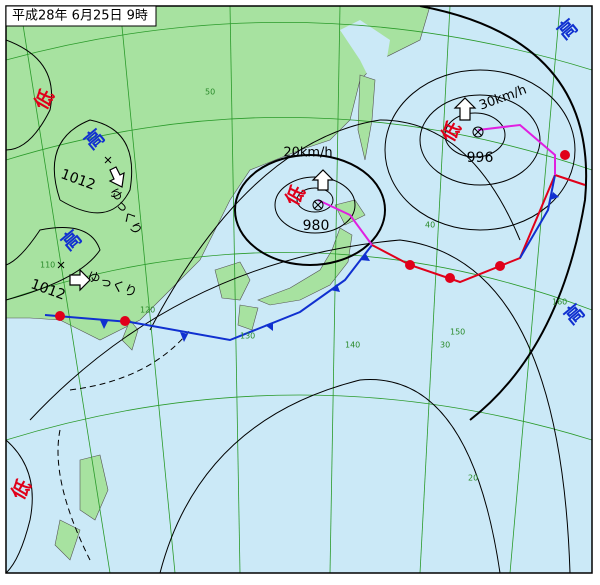 This screenshot has height=585, width=600. I want to click on occluded-front, so click(436, 184).